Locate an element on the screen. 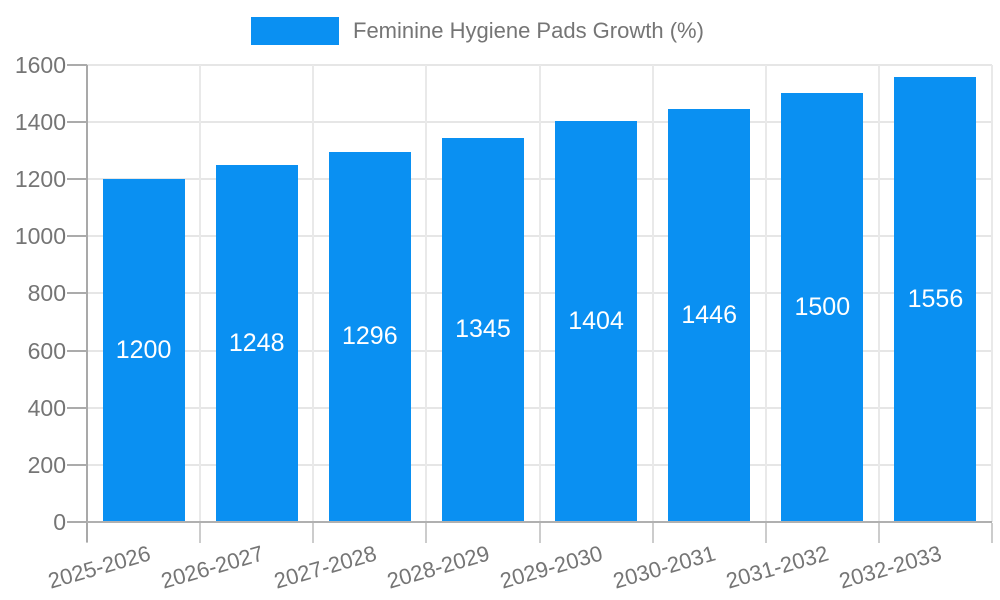 The image size is (1000, 600). y-axis-label: 1200 is located at coordinates (40, 179).